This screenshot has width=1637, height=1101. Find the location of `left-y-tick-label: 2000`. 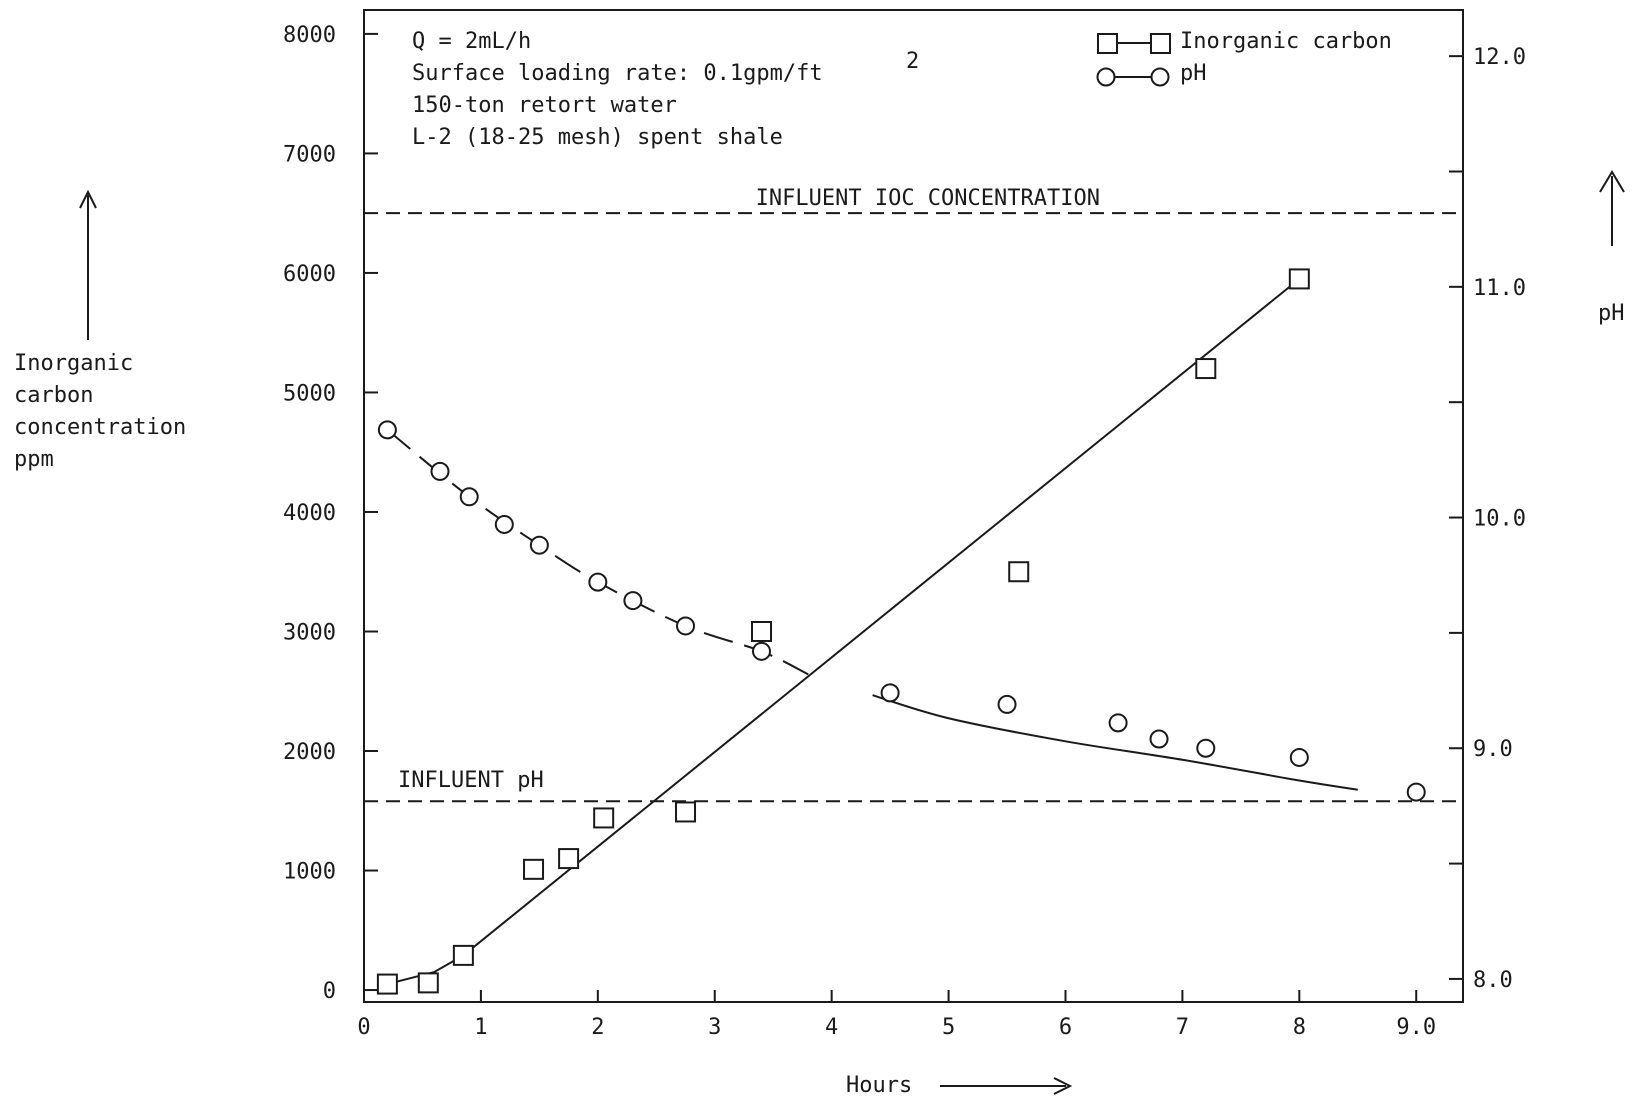

left-y-tick-label: 2000 is located at coordinates (309, 752).